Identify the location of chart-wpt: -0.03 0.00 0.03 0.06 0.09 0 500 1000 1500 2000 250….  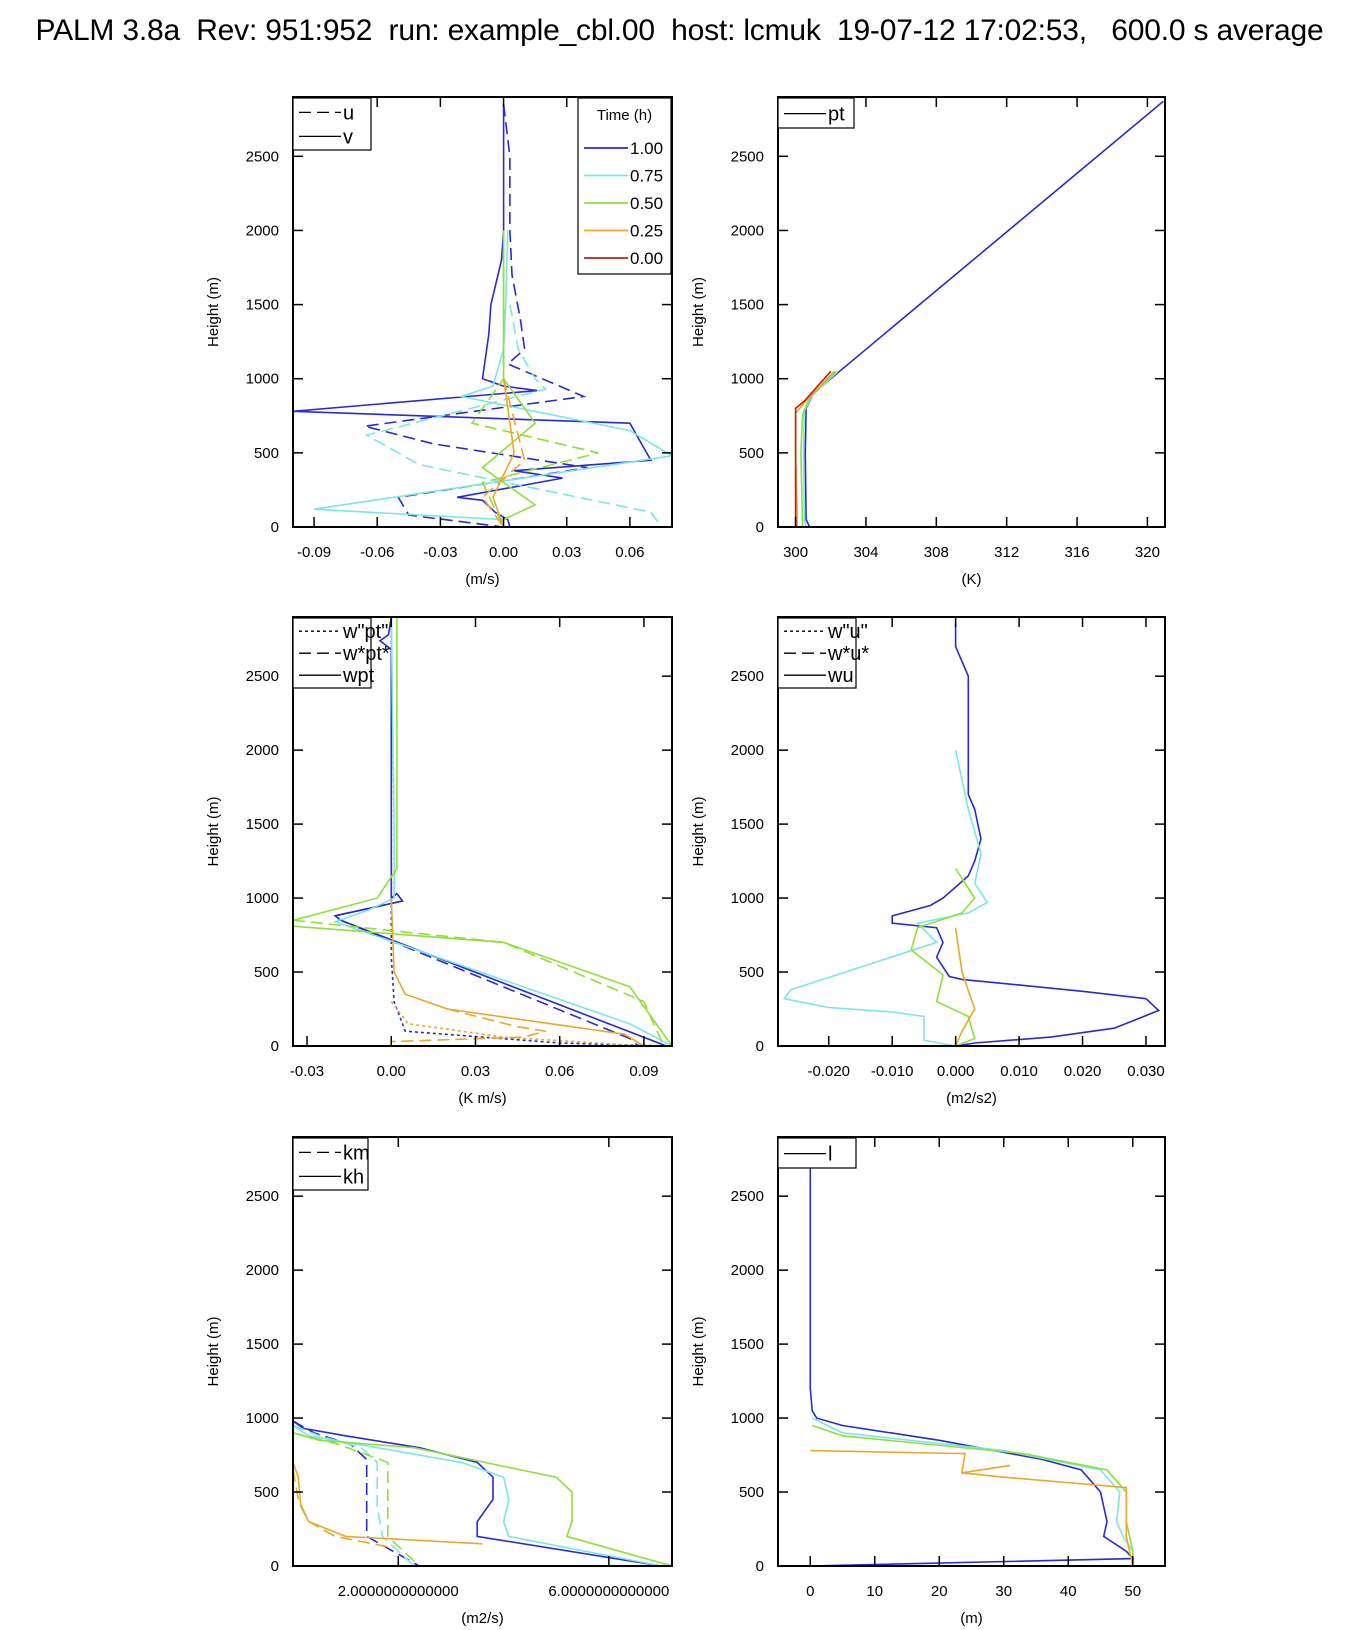
(439, 861).